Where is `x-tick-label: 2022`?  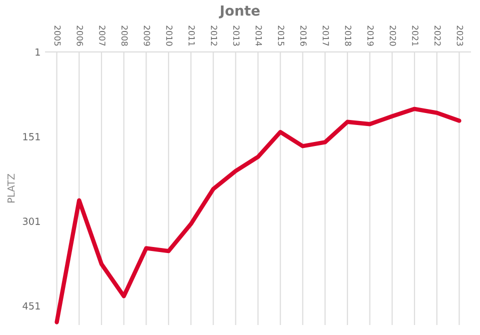
x-tick-label: 2022 is located at coordinates (437, 36).